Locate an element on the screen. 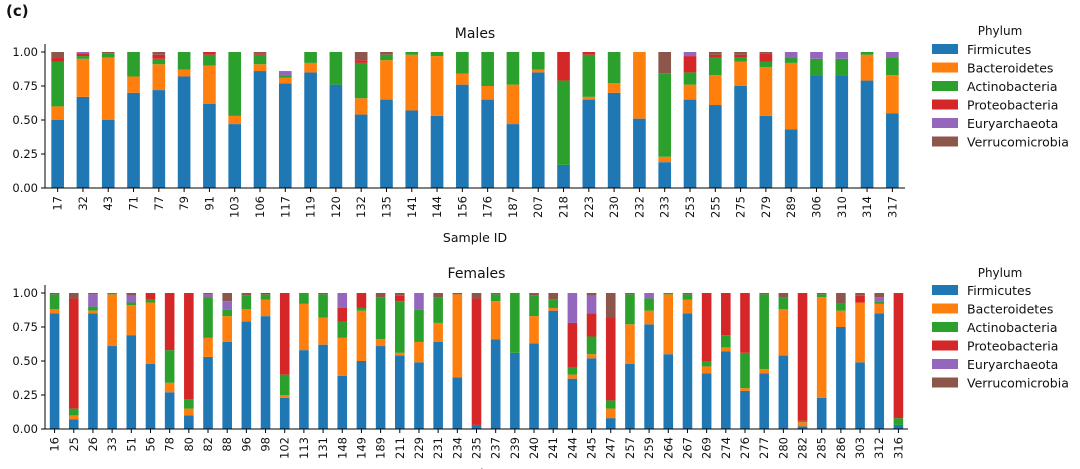 The width and height of the screenshot is (1080, 469). x-tick-label: 16 is located at coordinates (55, 444).